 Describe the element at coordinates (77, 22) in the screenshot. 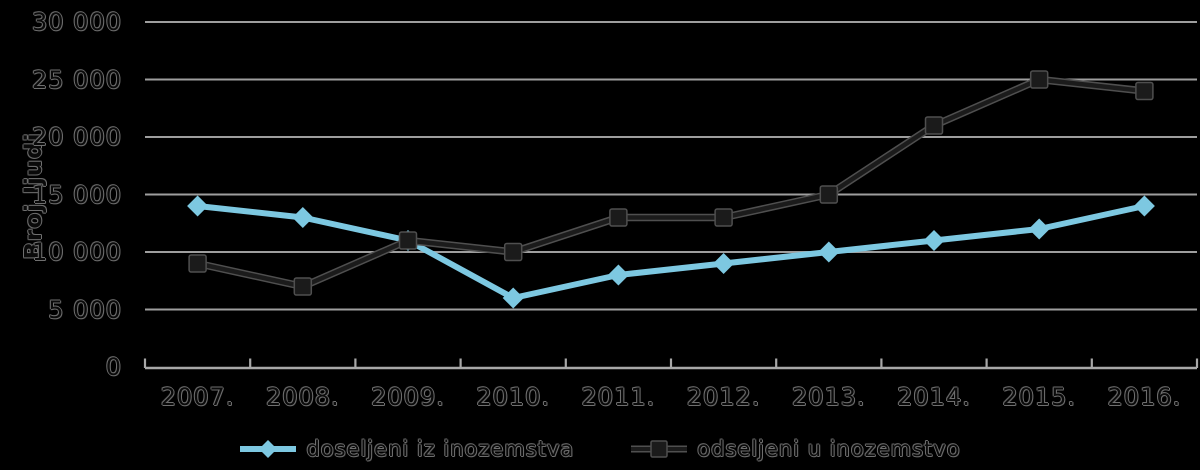

I see `y-tick-label: 30 000` at that location.